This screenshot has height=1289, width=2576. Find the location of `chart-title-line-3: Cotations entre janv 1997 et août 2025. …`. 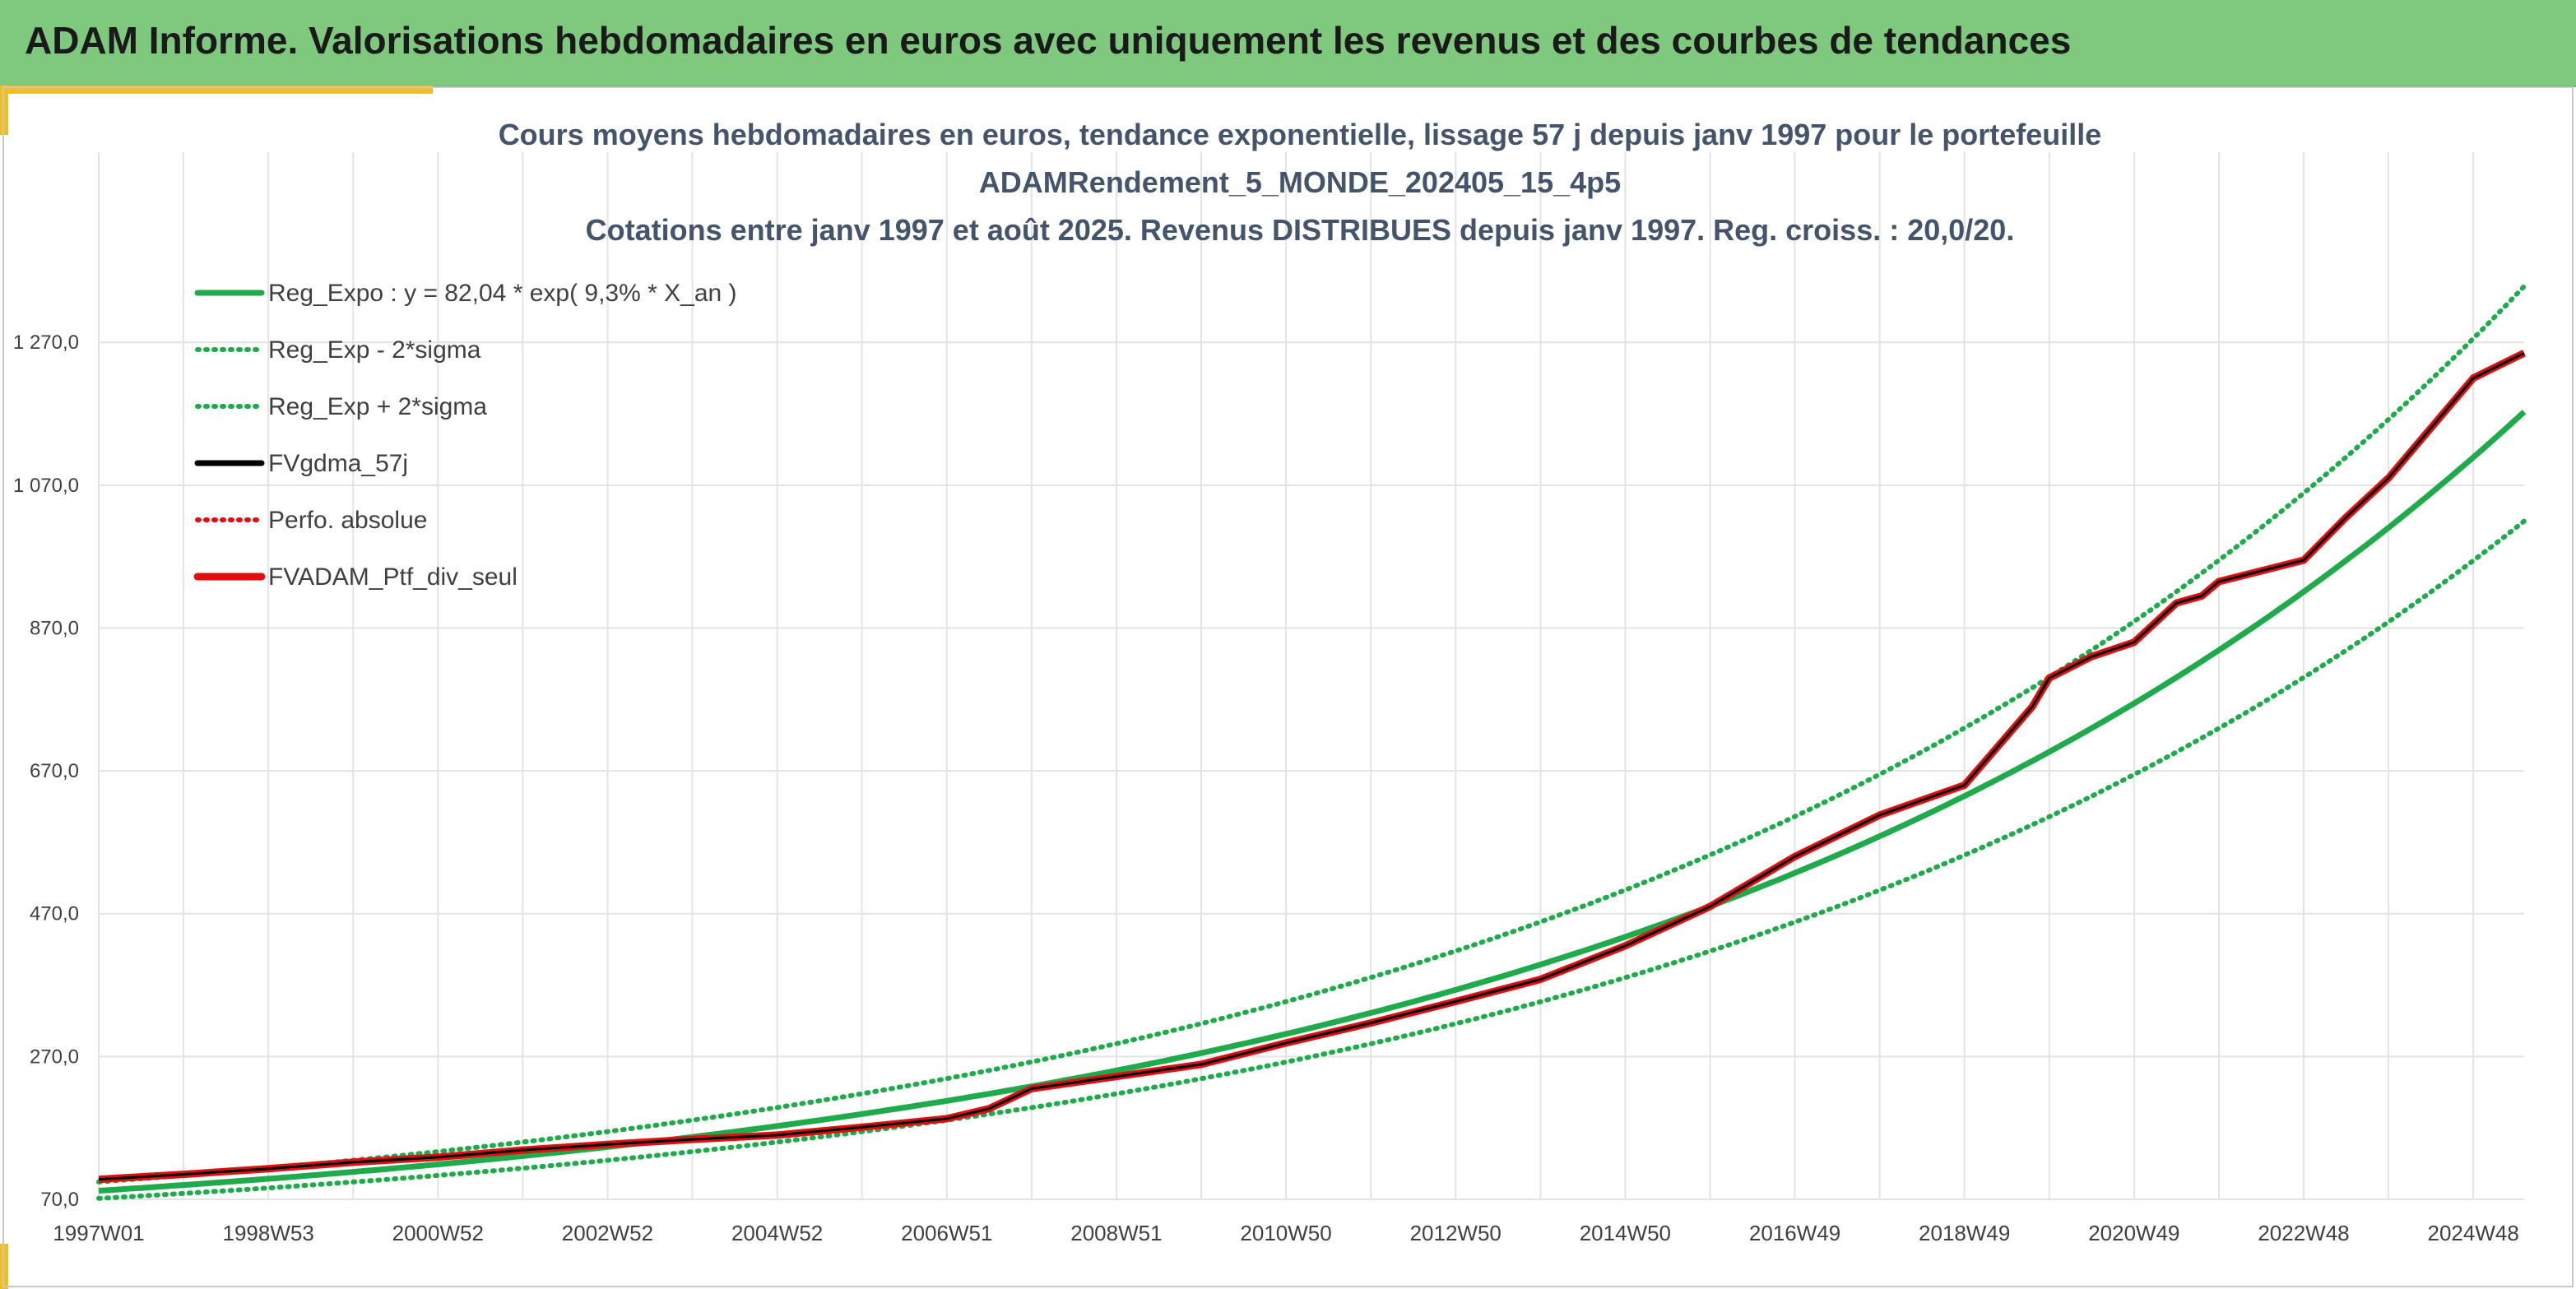

chart-title-line-3: Cotations entre janv 1997 et août 2025. … is located at coordinates (1300, 230).